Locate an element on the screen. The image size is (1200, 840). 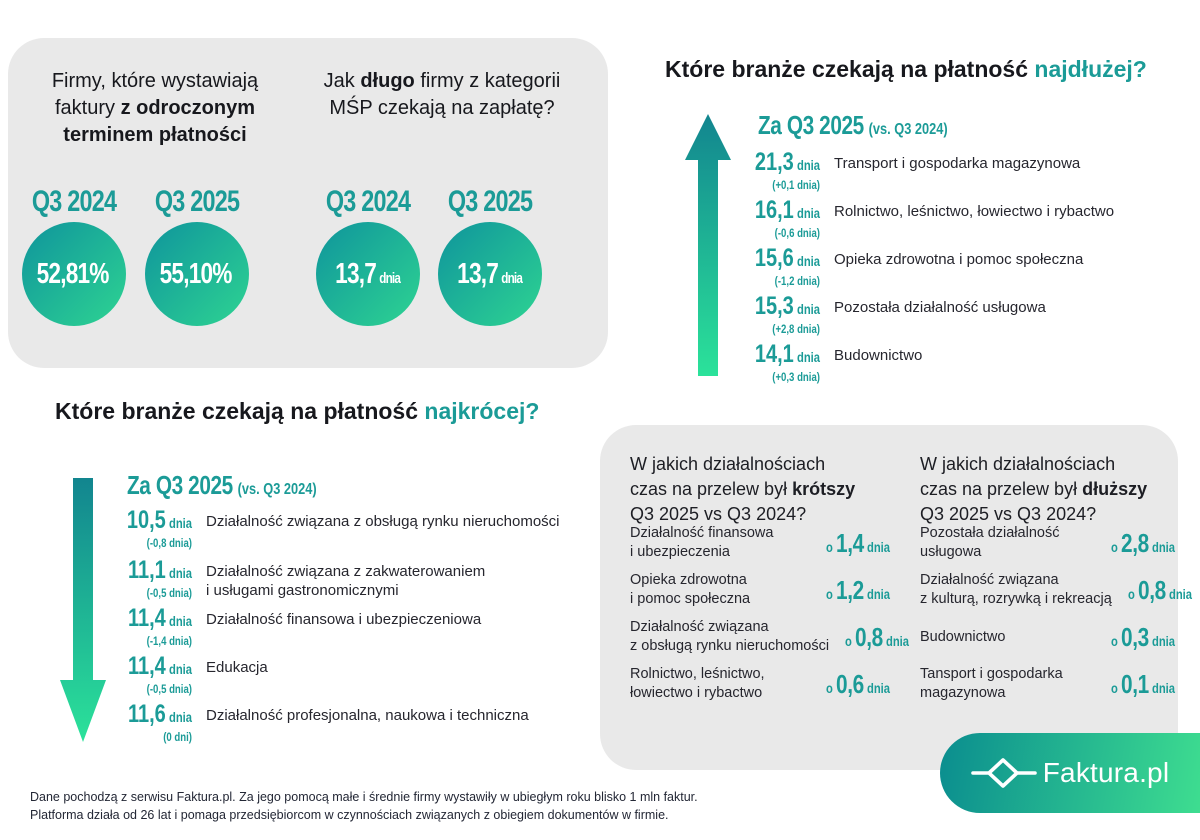
longest-period-label: Za Q3 2025 (vs. Q3 2024) is located at coordinates (876, 125).